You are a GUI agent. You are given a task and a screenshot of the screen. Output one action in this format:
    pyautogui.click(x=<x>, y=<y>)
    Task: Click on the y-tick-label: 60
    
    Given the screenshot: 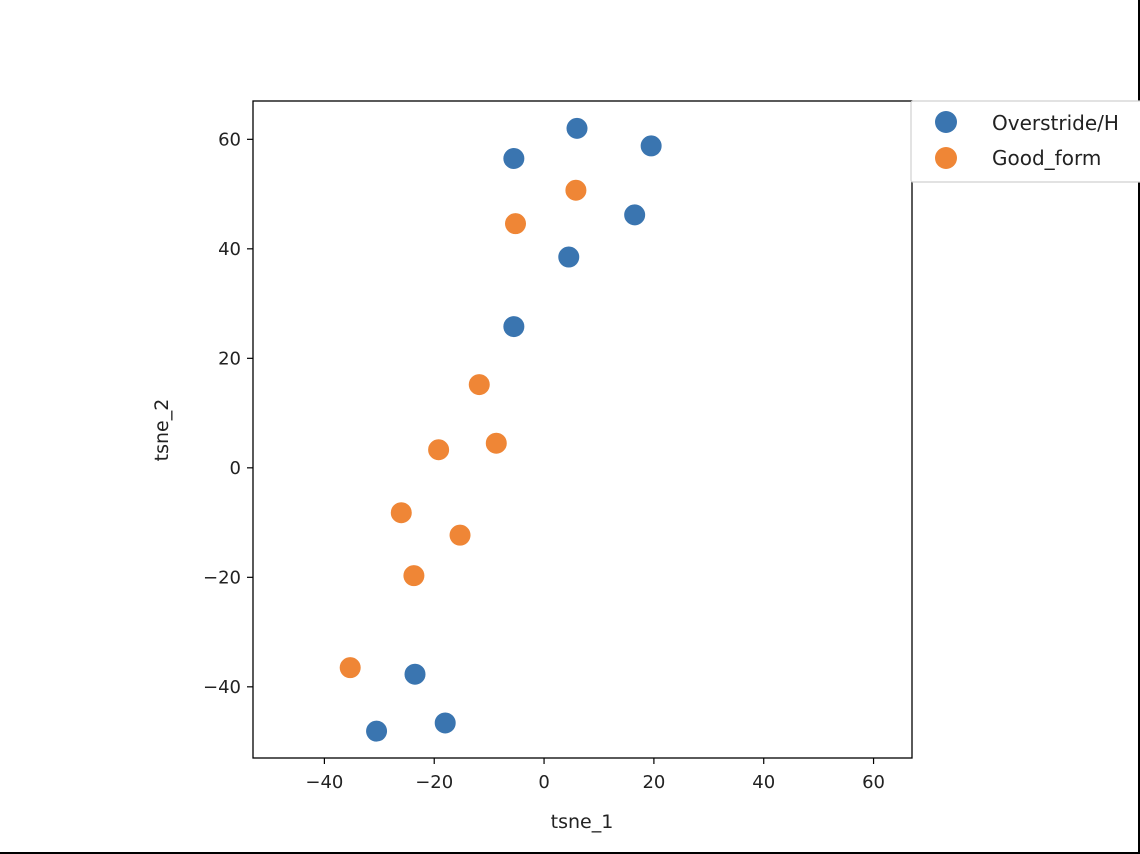 What is the action you would take?
    pyautogui.click(x=229, y=139)
    